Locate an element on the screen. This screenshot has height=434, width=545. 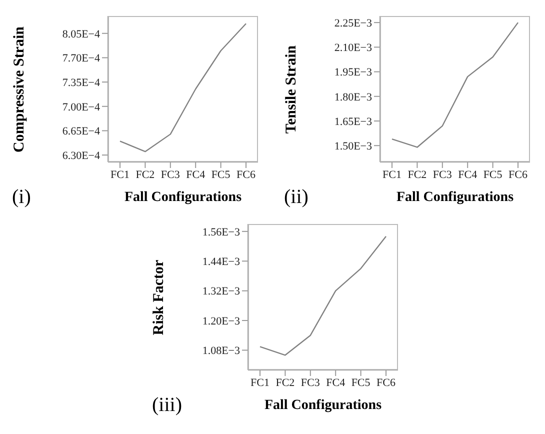
y-tick-label: 1.80E−3 is located at coordinates (353, 97).